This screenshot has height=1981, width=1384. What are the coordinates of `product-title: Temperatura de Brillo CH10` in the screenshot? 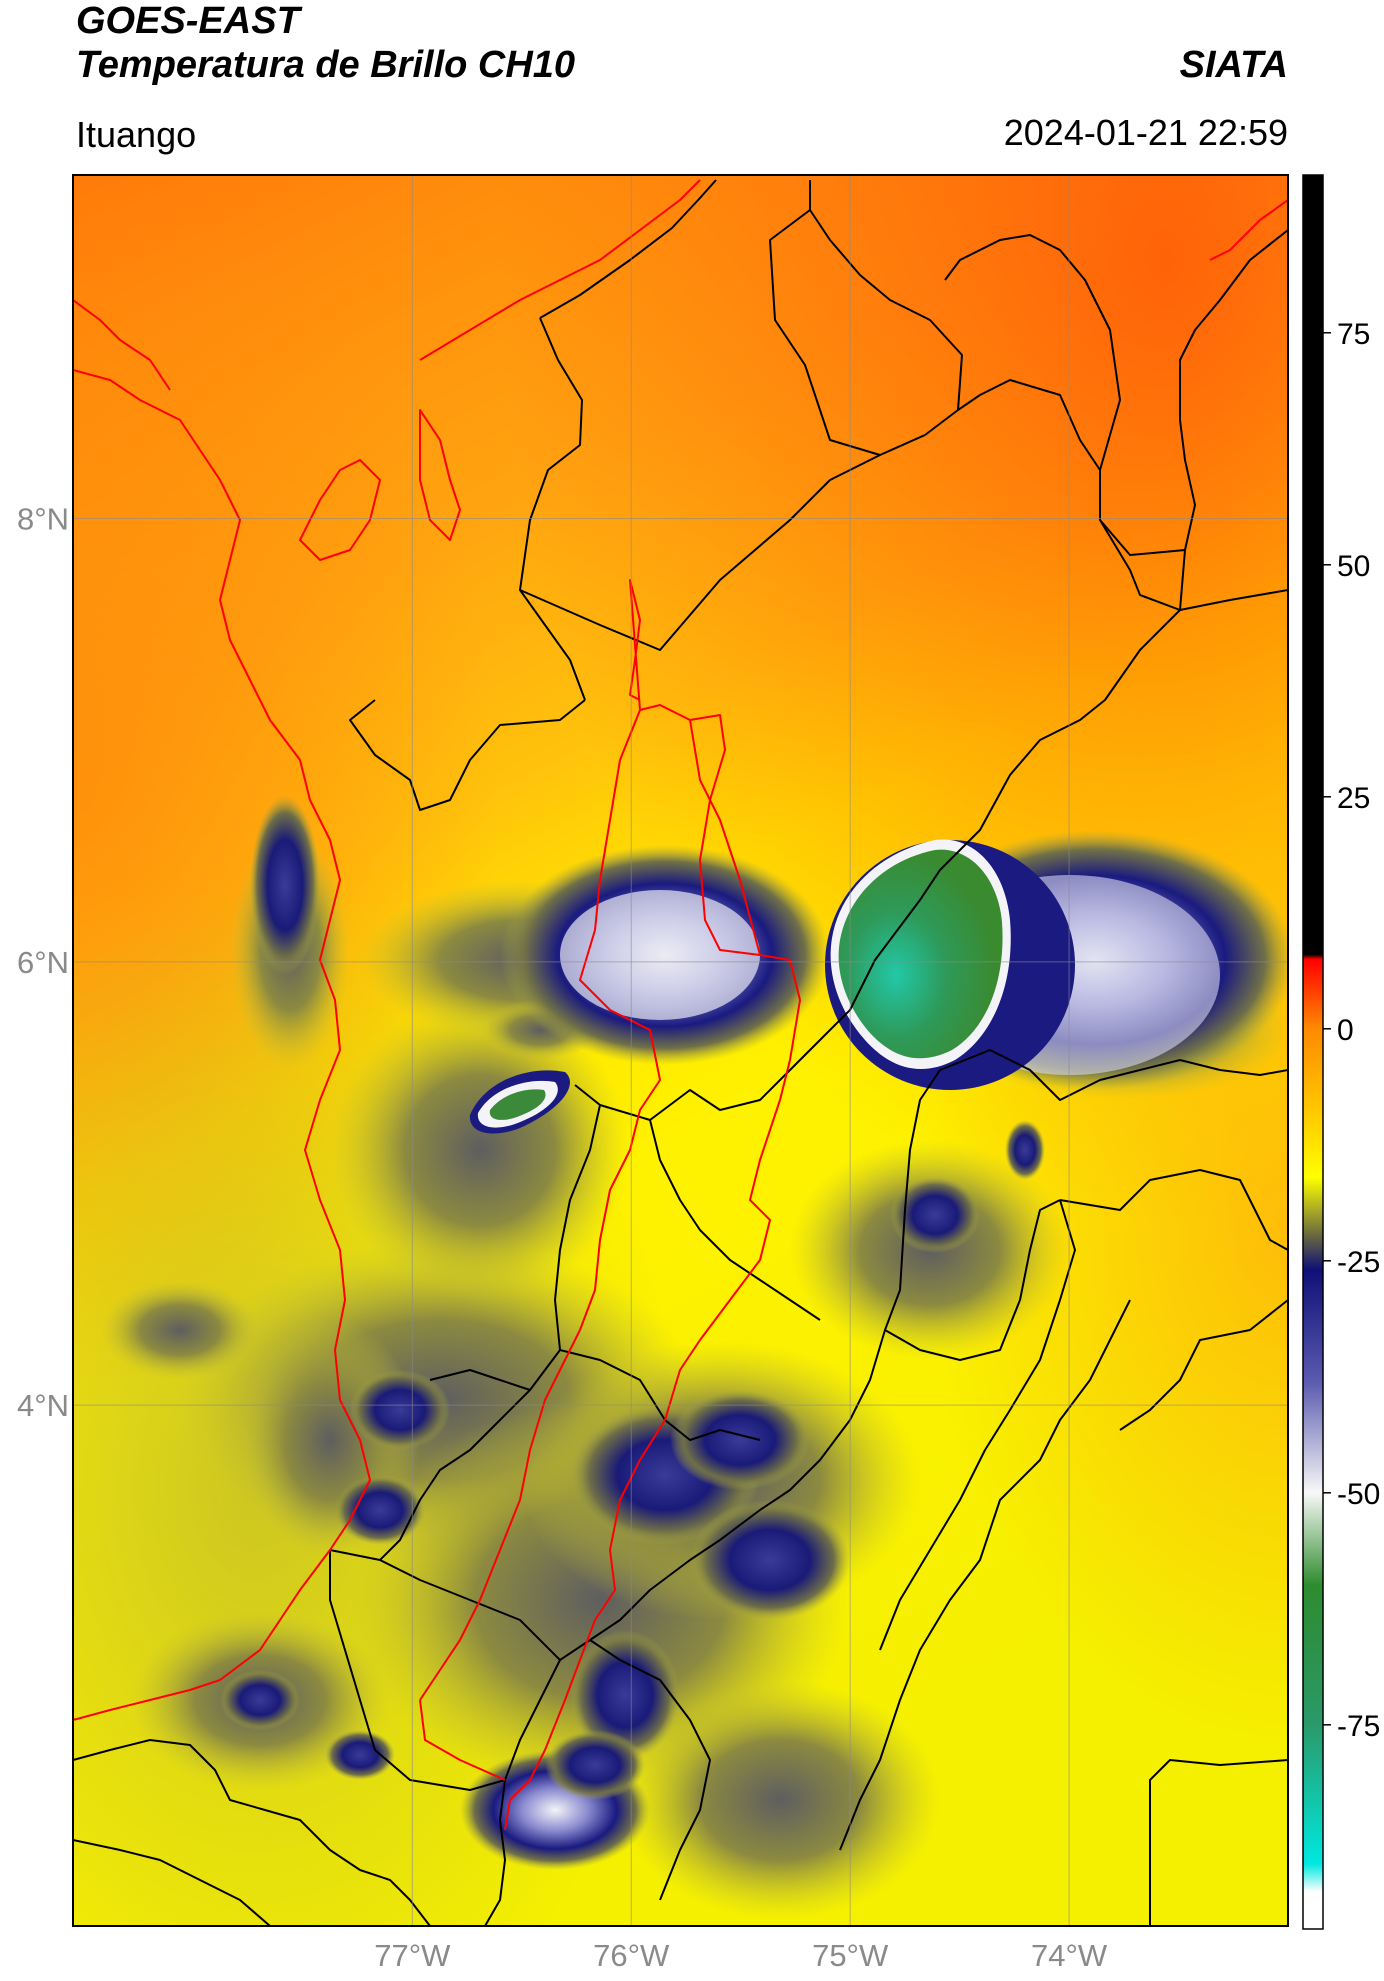 It's located at (326, 65).